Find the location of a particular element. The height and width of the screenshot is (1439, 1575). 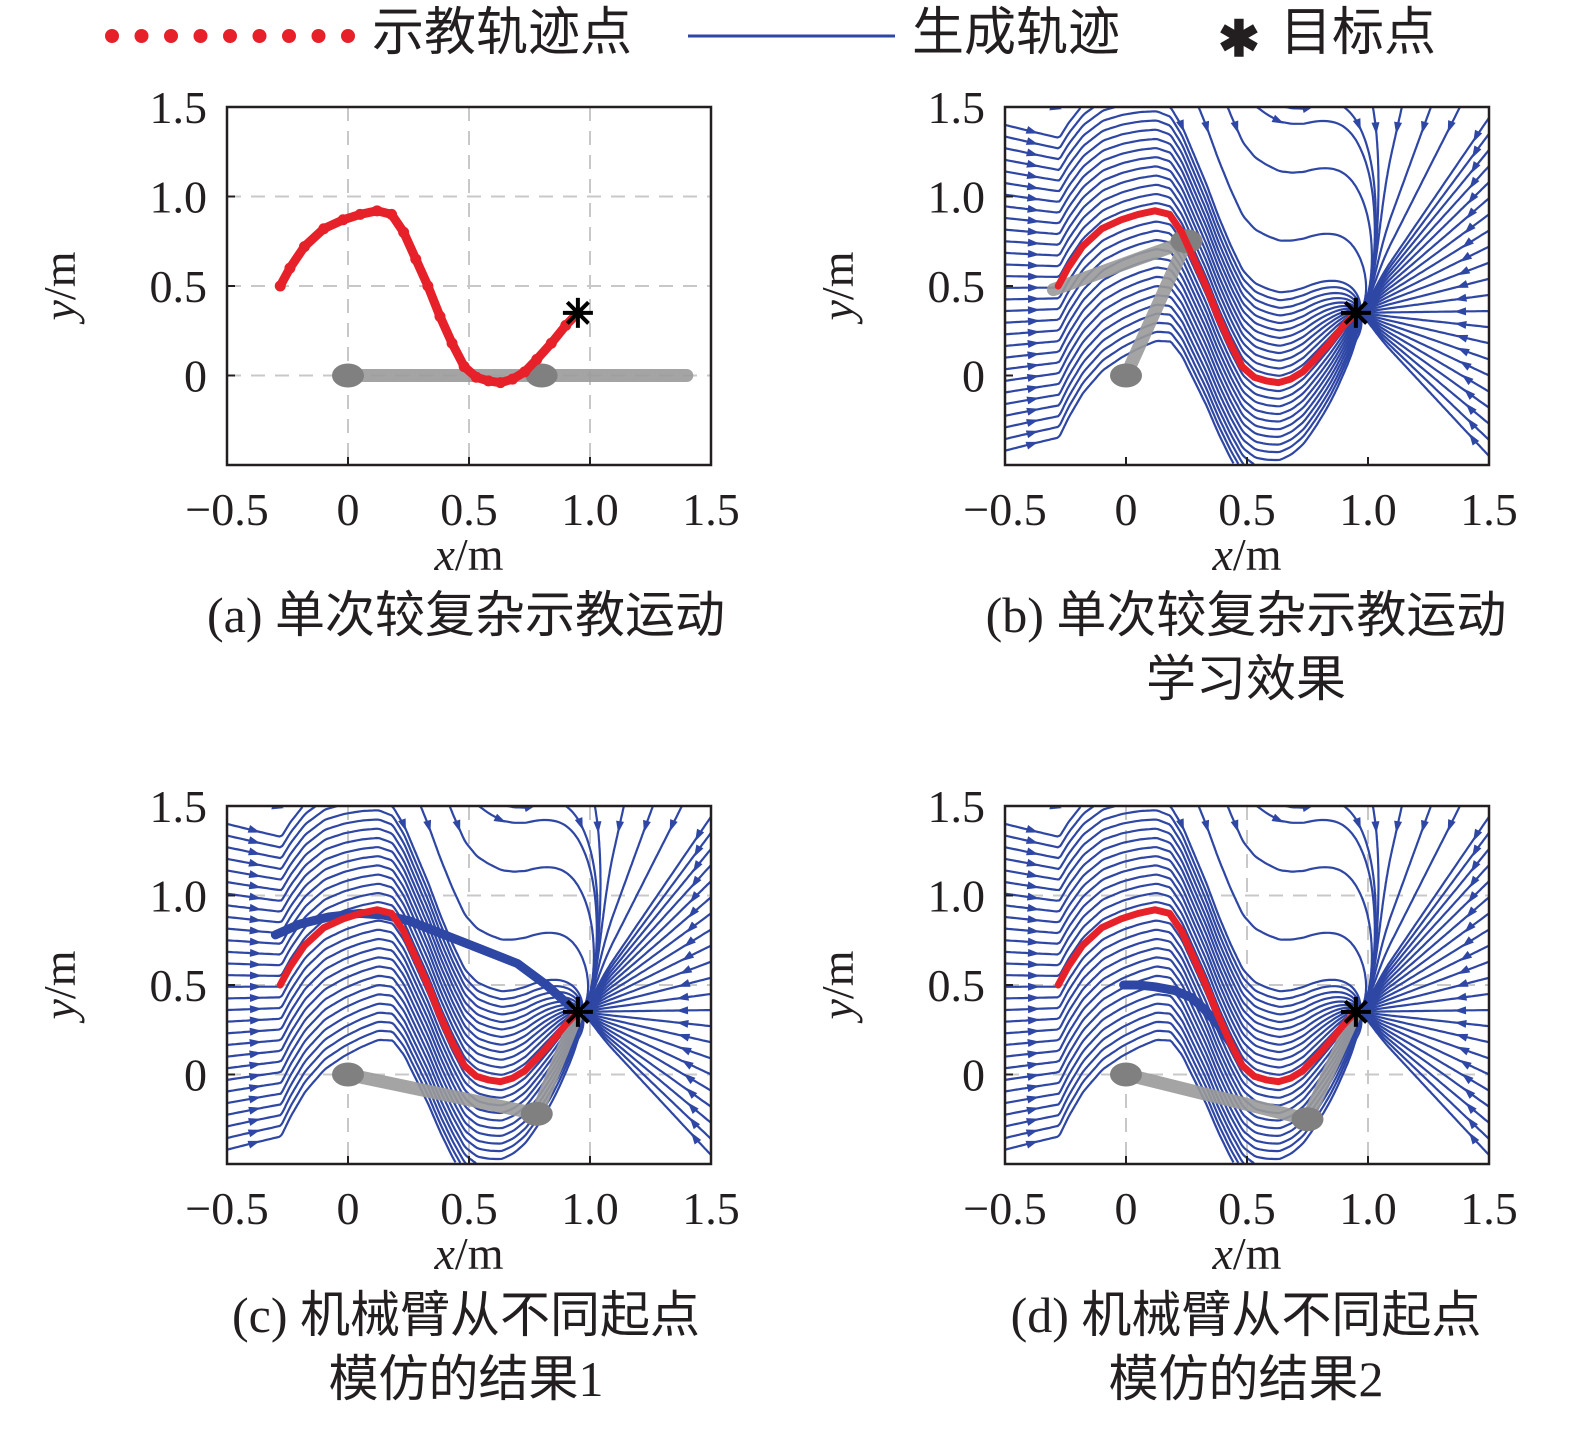

demo-trajectory is located at coordinates (429, 297).